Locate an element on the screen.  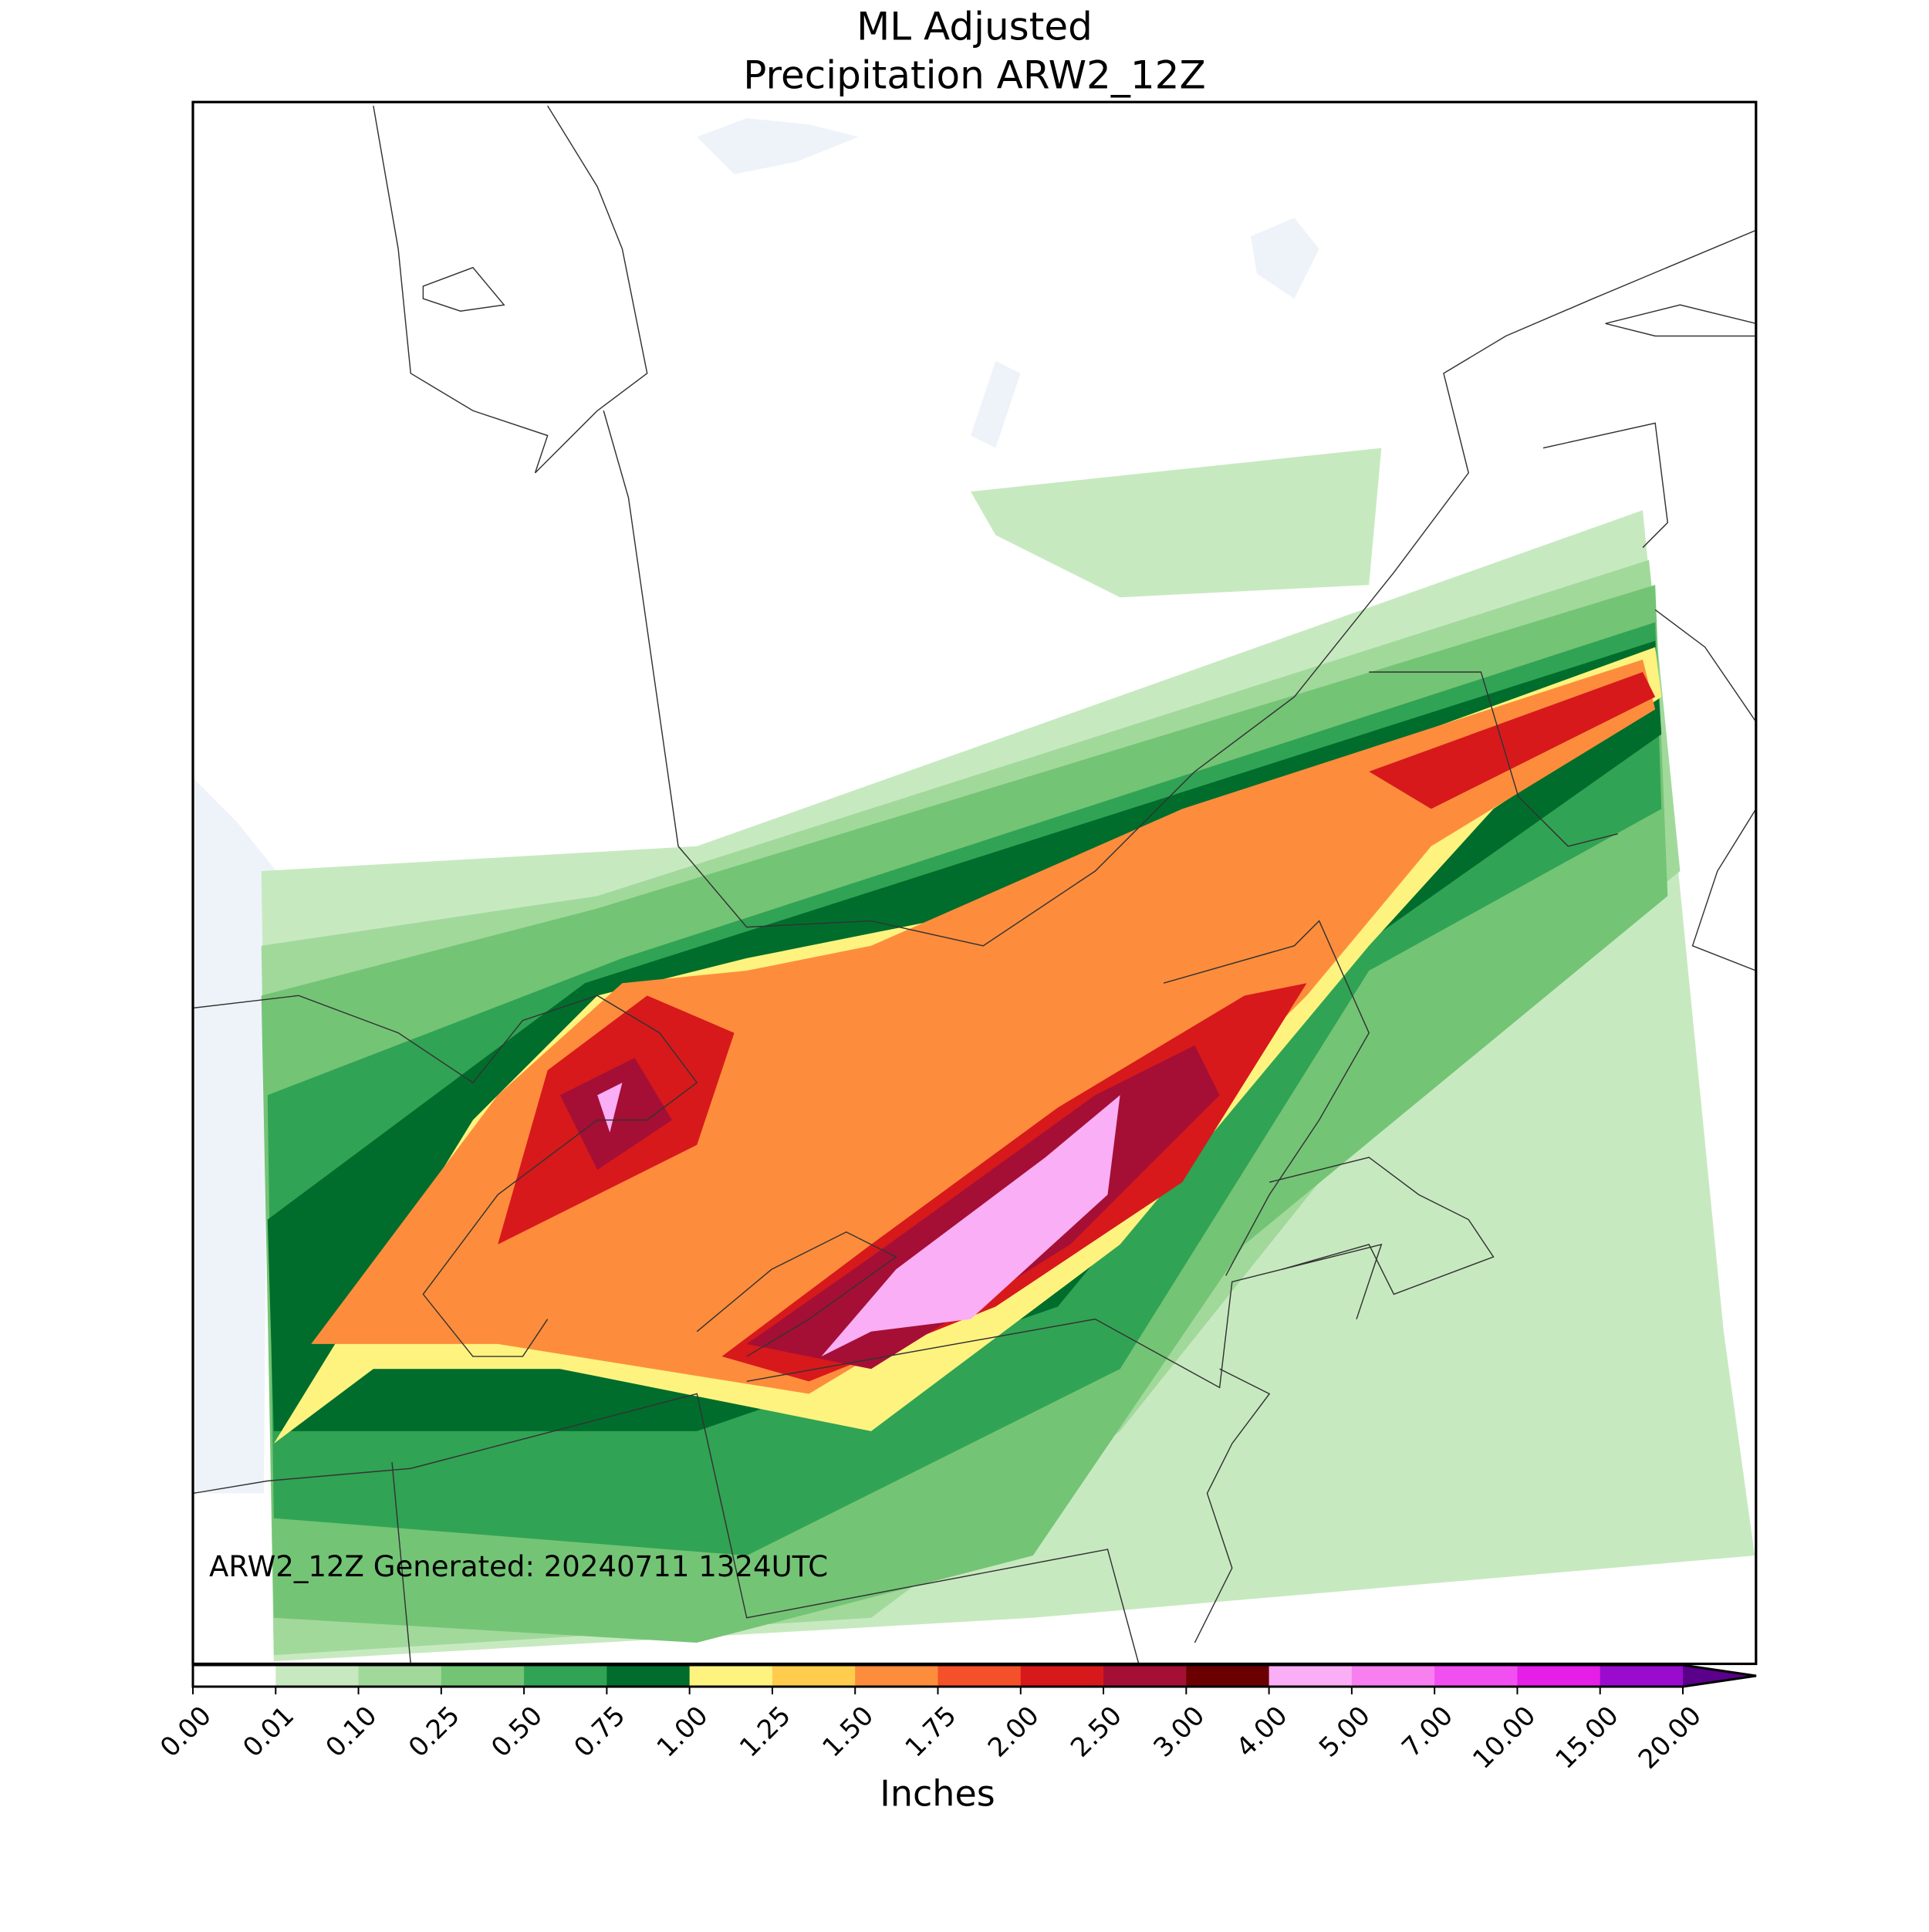
colorbar-label: Inches is located at coordinates (937, 1794).